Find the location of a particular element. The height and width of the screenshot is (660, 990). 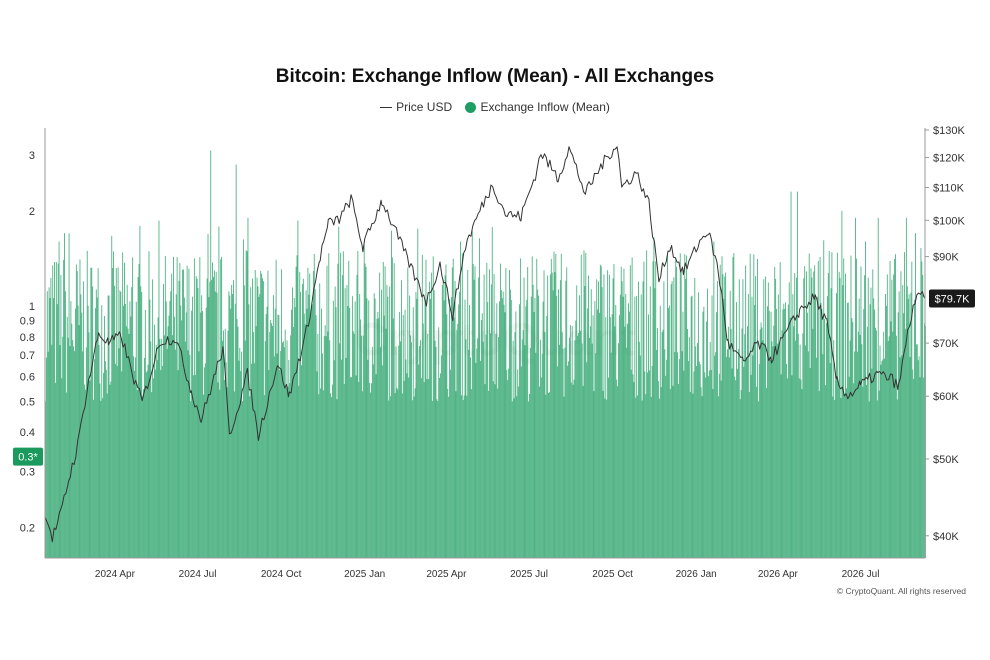

chart-legend: Price USD Exchange Inflow (Mean) is located at coordinates (495, 106).